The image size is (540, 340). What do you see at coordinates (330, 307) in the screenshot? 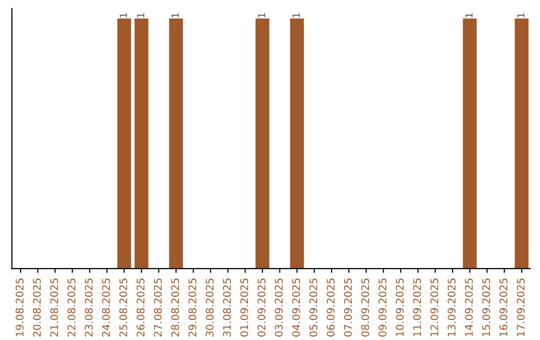
I see `x-tick-label: 06.09.2025` at bounding box center [330, 307].